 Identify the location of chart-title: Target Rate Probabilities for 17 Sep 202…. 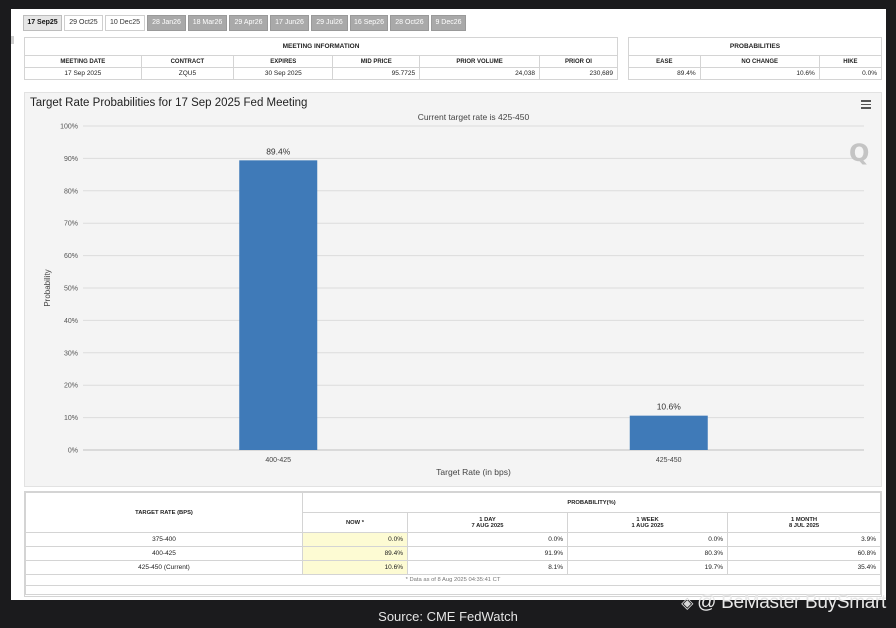
(168, 103).